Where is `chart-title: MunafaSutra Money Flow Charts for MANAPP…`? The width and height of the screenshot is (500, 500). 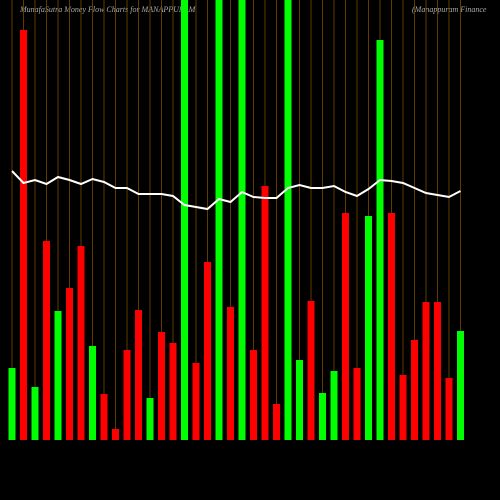
chart-title: MunafaSutra Money Flow Charts for MANAPP… is located at coordinates (108, 9).